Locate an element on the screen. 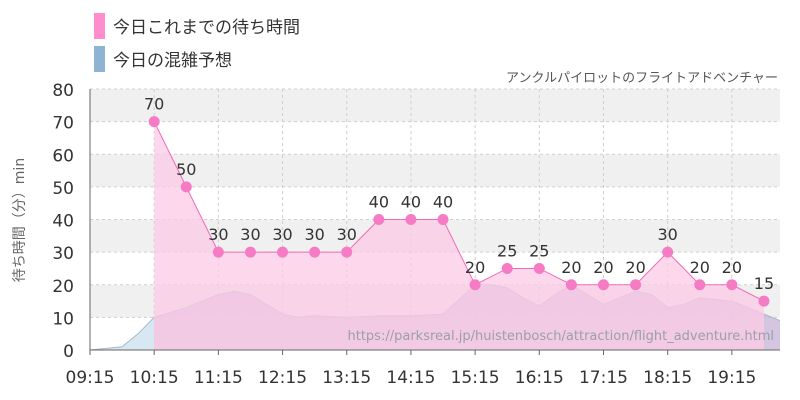 The height and width of the screenshot is (400, 800). x-tick-label: 14:15 is located at coordinates (410, 378).